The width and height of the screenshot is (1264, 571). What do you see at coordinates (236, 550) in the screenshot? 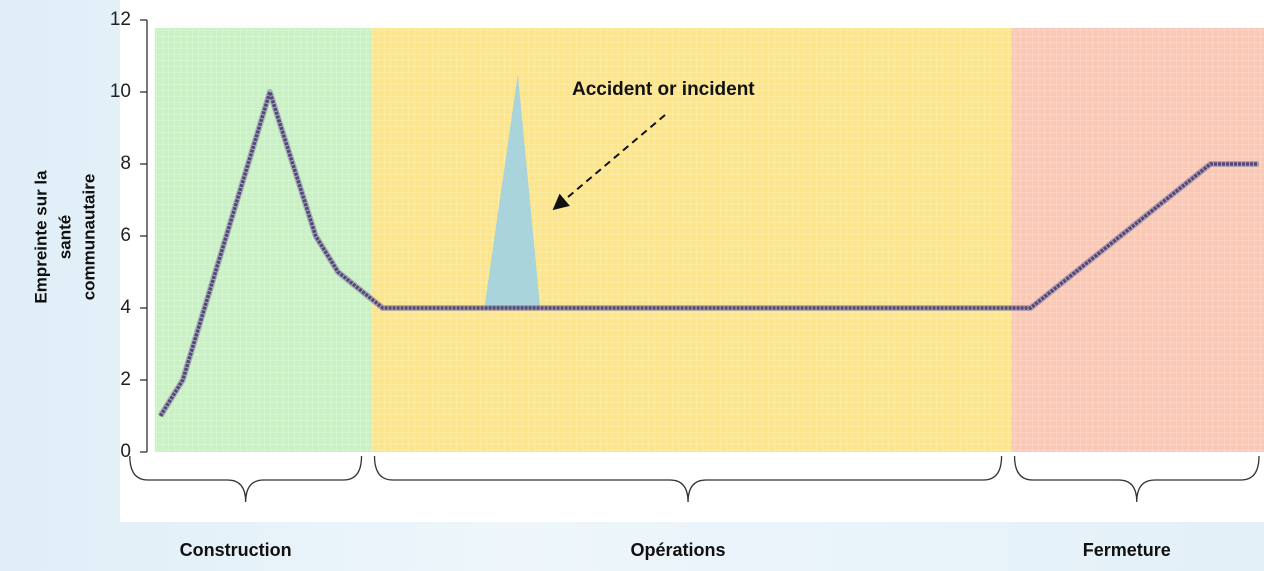
I see `phase-label: Construction` at bounding box center [236, 550].